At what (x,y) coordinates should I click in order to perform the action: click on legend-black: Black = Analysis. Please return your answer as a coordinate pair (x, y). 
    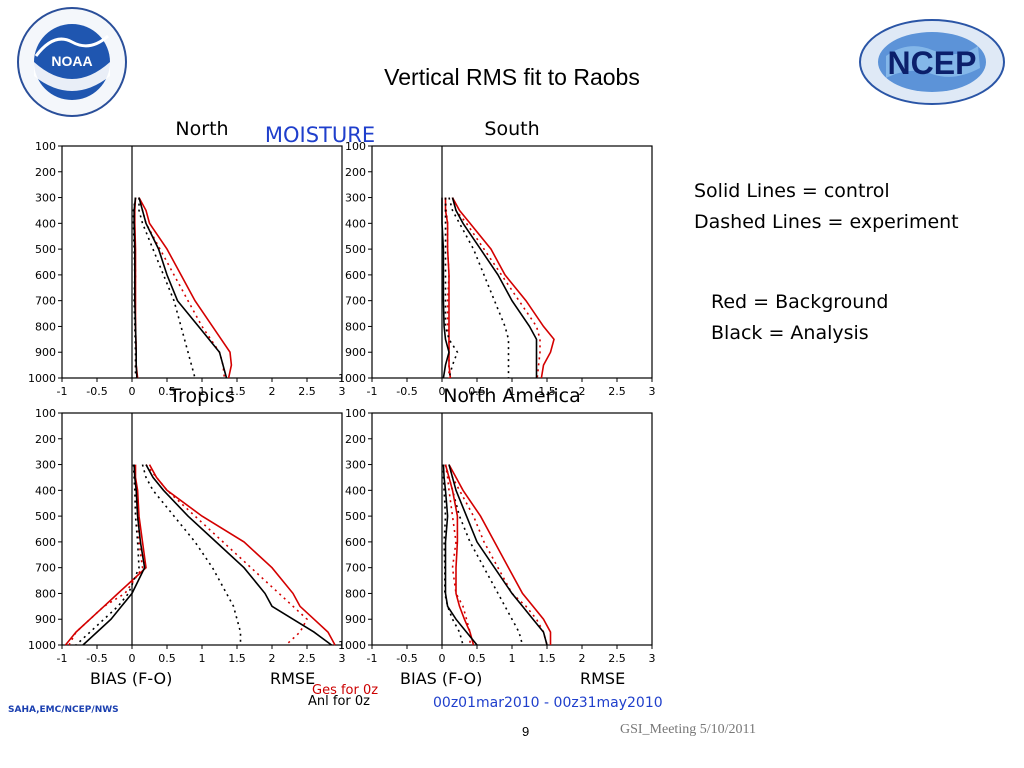
    Looking at the image, I should click on (790, 333).